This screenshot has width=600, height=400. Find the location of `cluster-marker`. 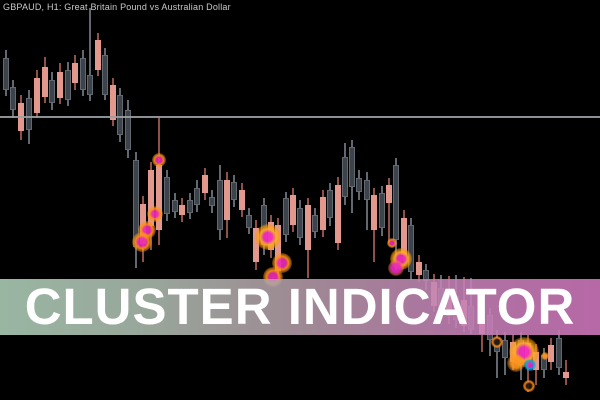

cluster-marker is located at coordinates (529, 386).